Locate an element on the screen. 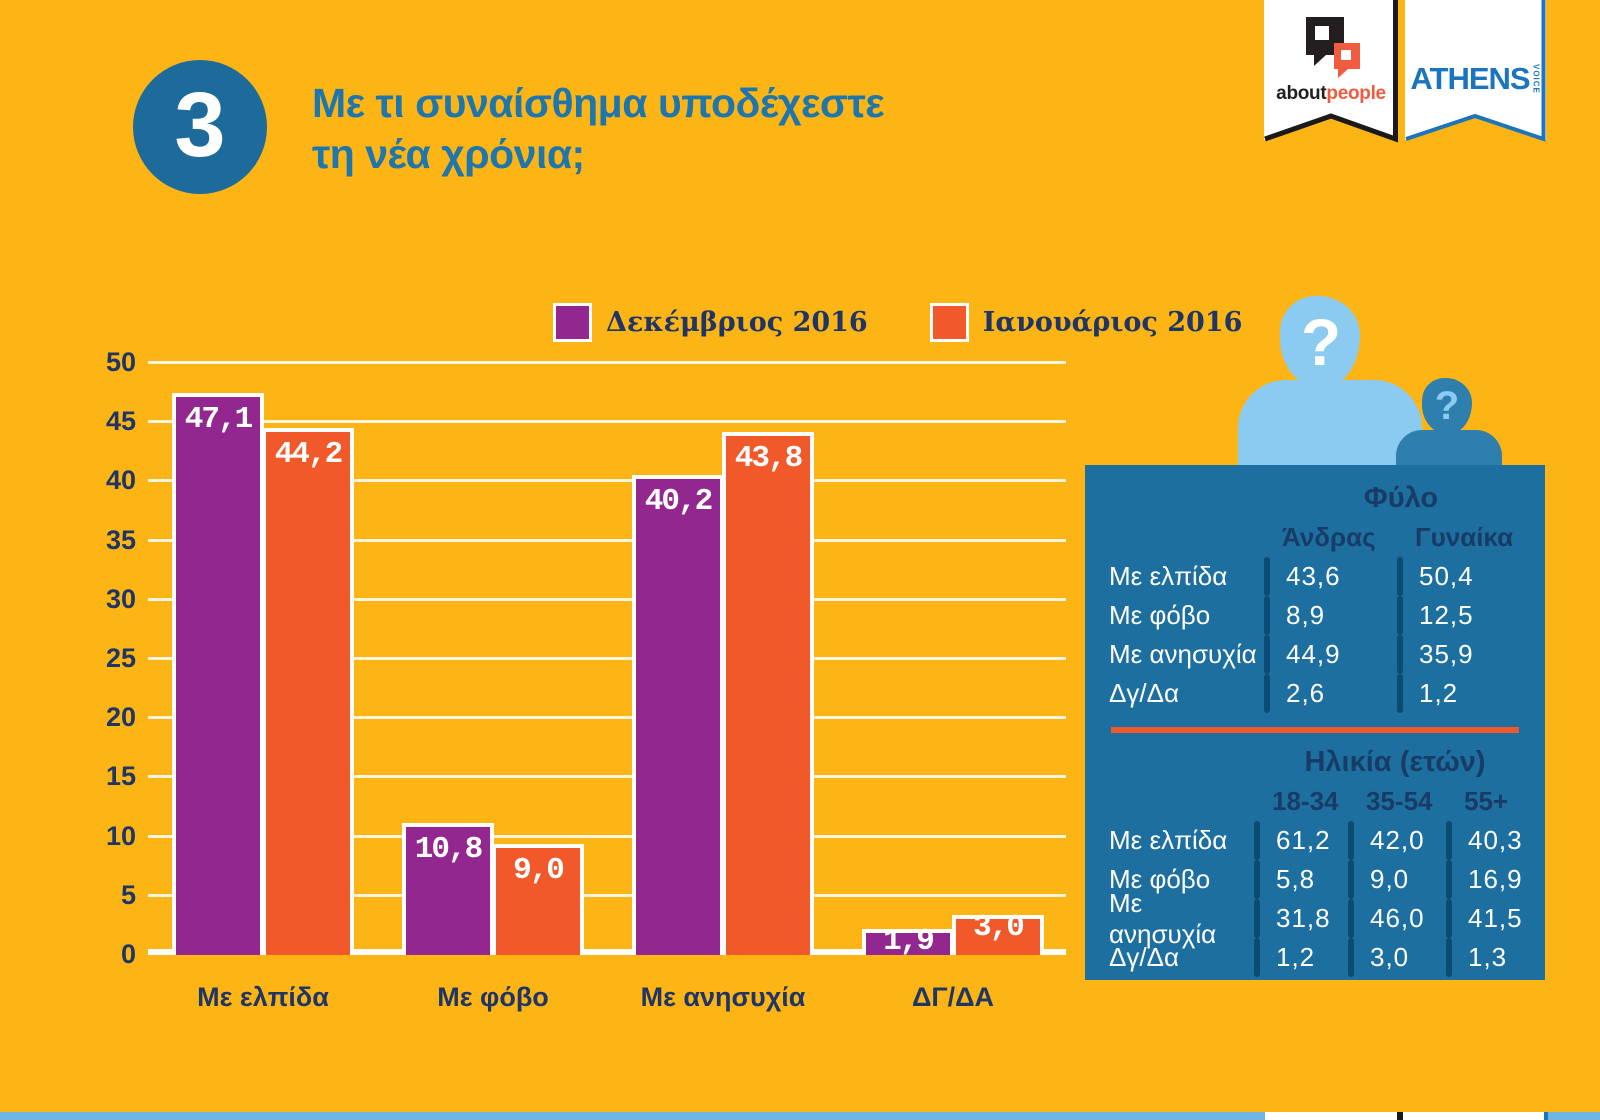  bar-january: 9,0 is located at coordinates (538, 899).